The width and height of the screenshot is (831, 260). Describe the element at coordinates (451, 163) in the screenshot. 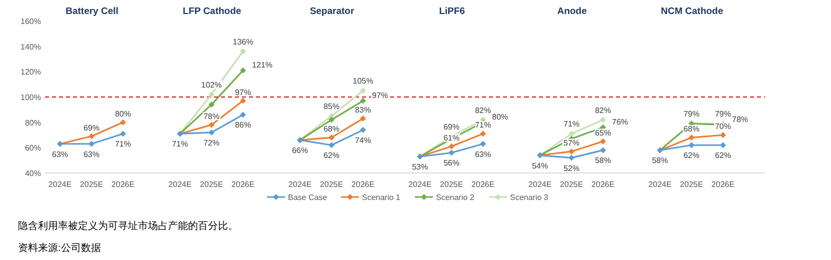

I see `data-label: 56%` at that location.